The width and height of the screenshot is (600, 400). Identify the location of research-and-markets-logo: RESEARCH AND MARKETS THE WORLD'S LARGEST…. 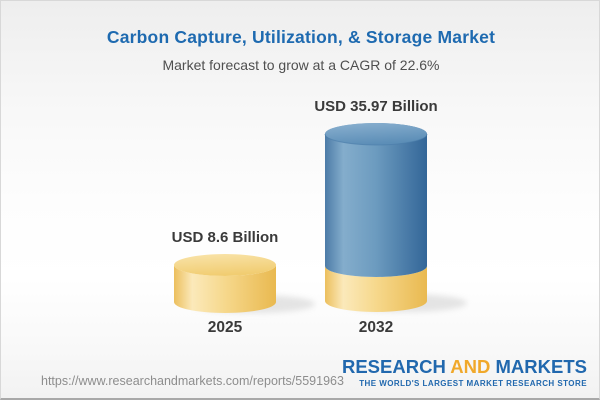
(464, 372).